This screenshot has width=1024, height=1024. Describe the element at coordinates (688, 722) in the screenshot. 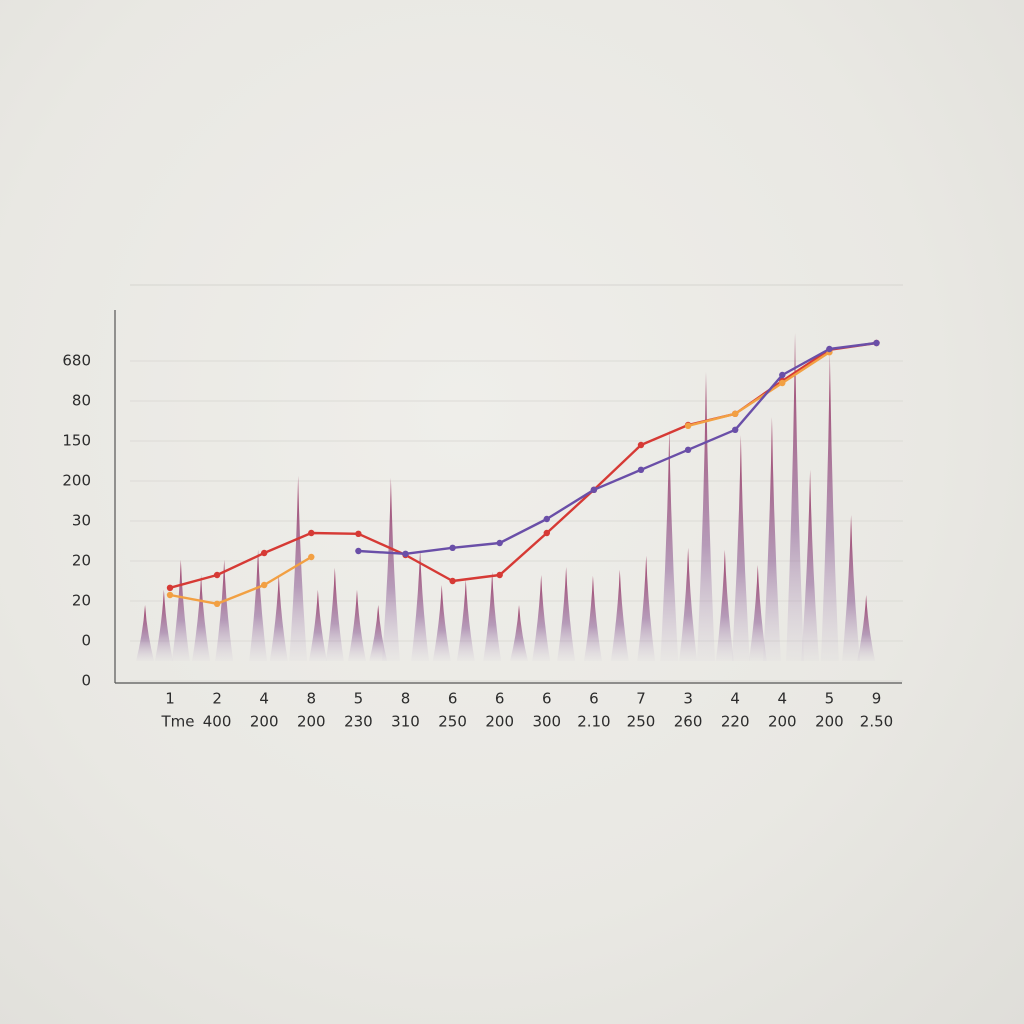

I see `x-sublabel: 260` at that location.